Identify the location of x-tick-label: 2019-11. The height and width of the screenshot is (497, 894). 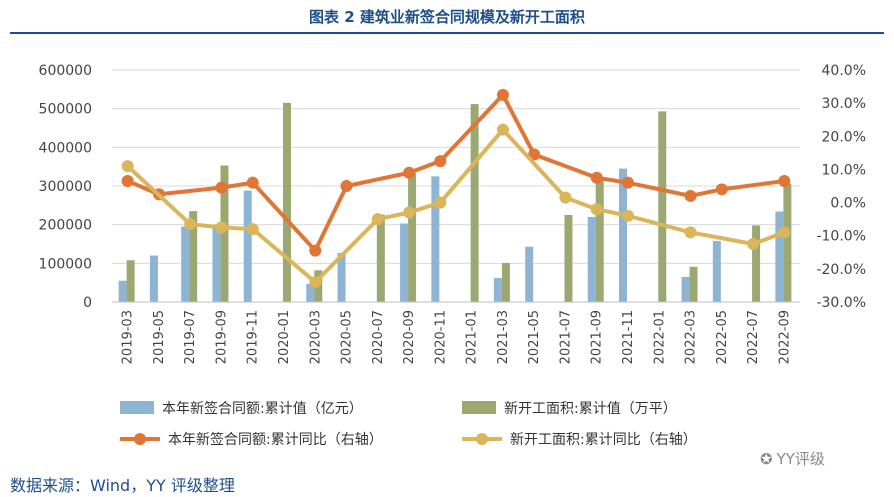
(253, 337).